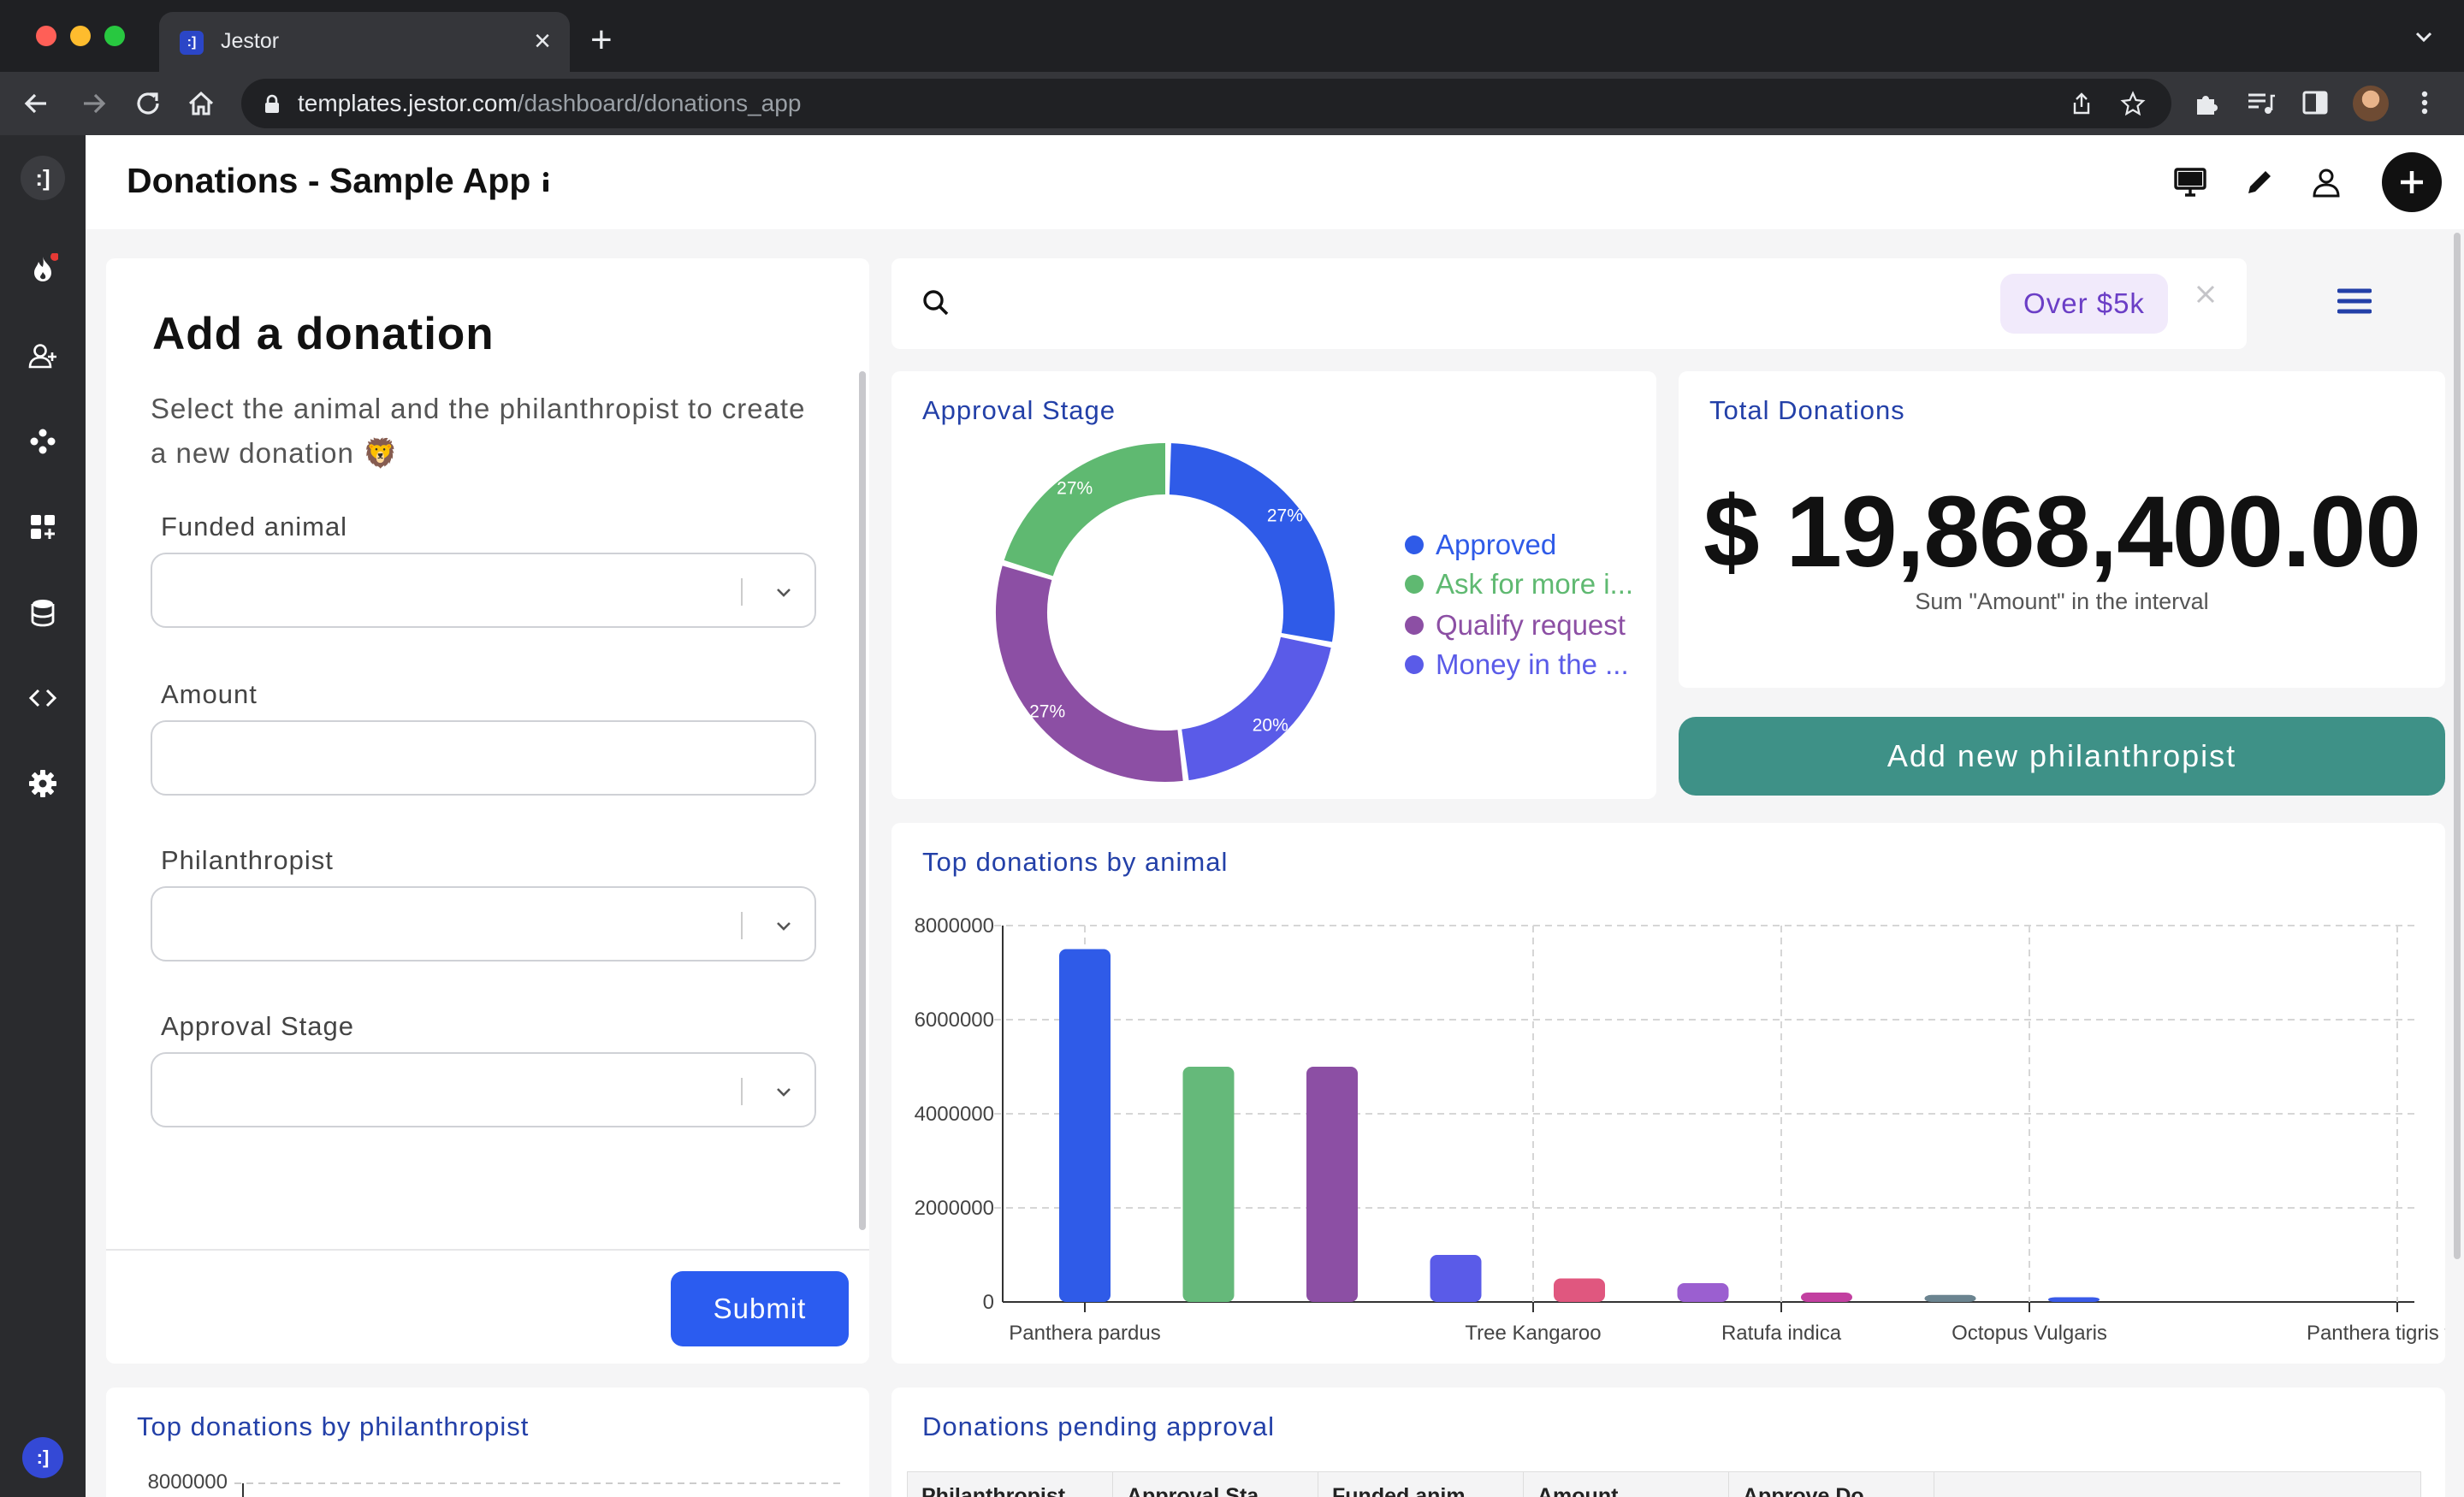 The width and height of the screenshot is (2464, 1497). Describe the element at coordinates (42, 1457) in the screenshot. I see `jestor-help-logo: :]` at that location.